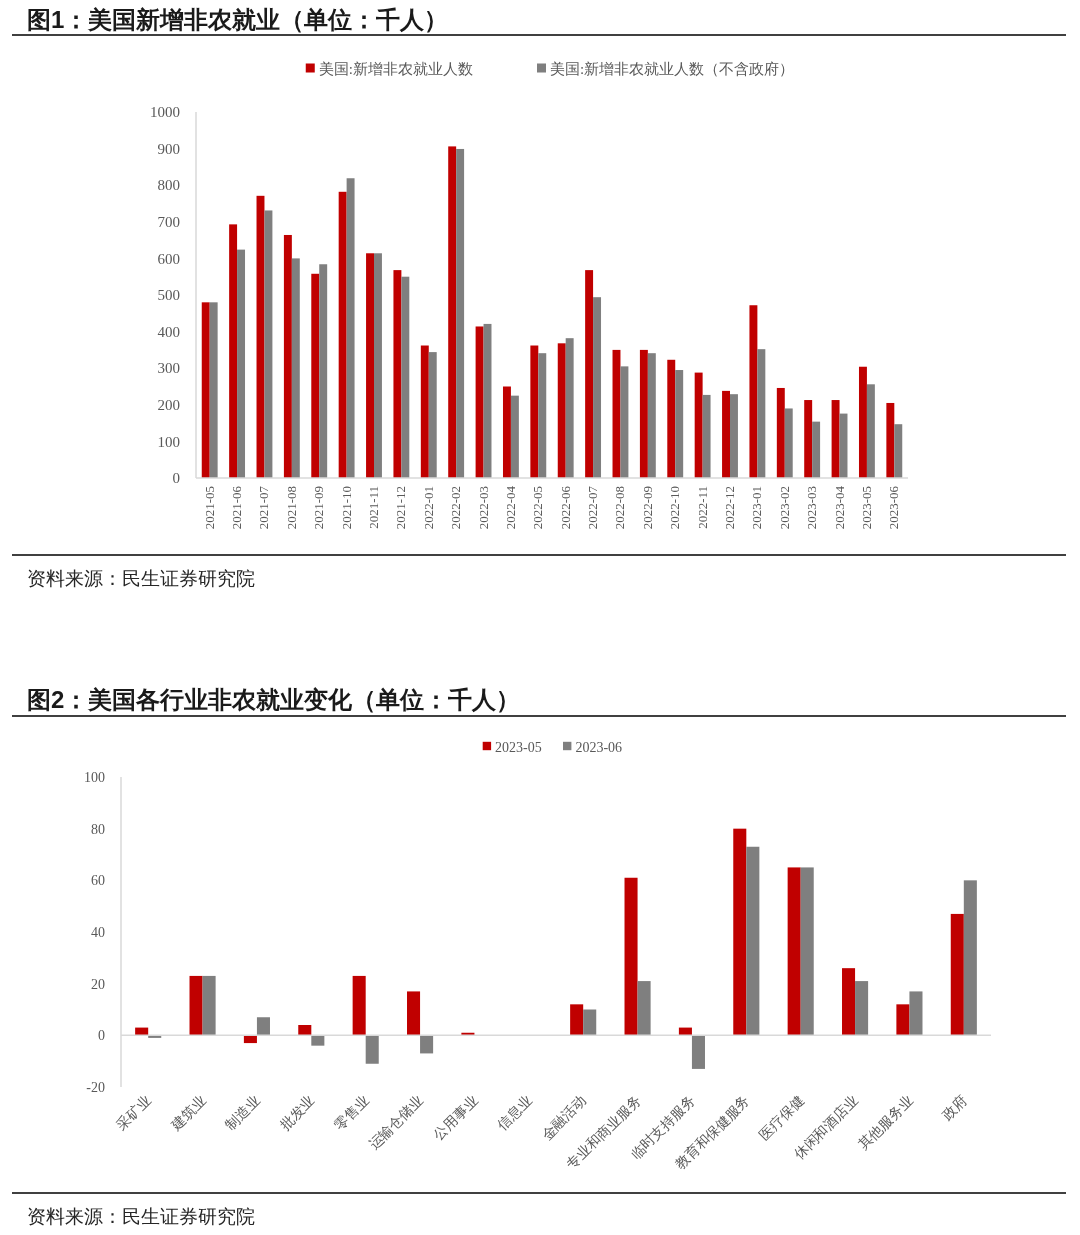 The image size is (1080, 1235). What do you see at coordinates (346, 508) in the screenshot?
I see `x-tick-label: 2021-10` at bounding box center [346, 508].